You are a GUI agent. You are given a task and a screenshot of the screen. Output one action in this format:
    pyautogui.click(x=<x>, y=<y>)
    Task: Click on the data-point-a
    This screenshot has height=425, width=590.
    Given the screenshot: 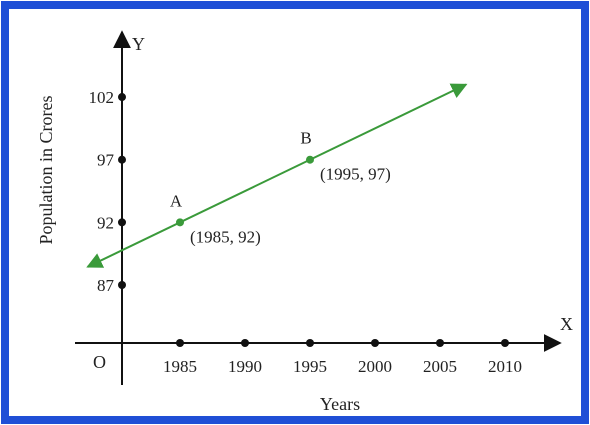 What is the action you would take?
    pyautogui.click(x=180, y=222)
    